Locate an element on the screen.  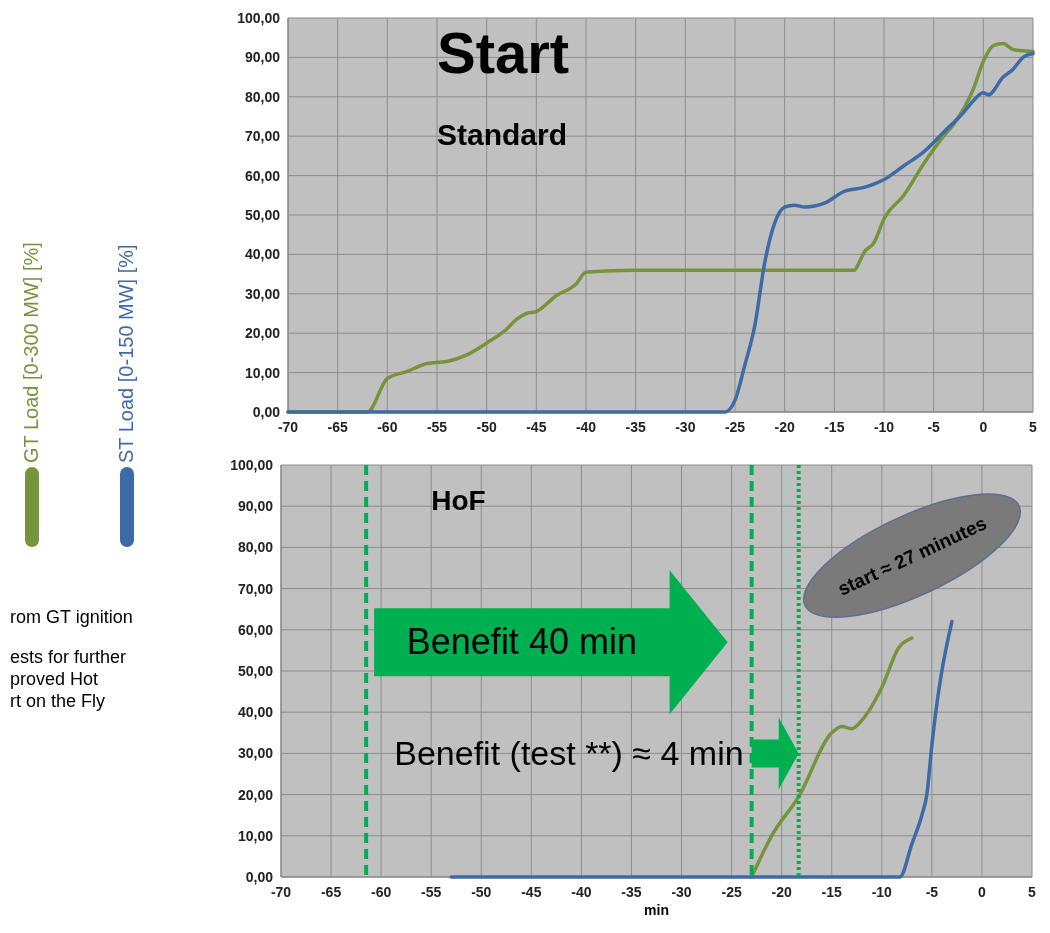
text: Standard is located at coordinates (502, 134).